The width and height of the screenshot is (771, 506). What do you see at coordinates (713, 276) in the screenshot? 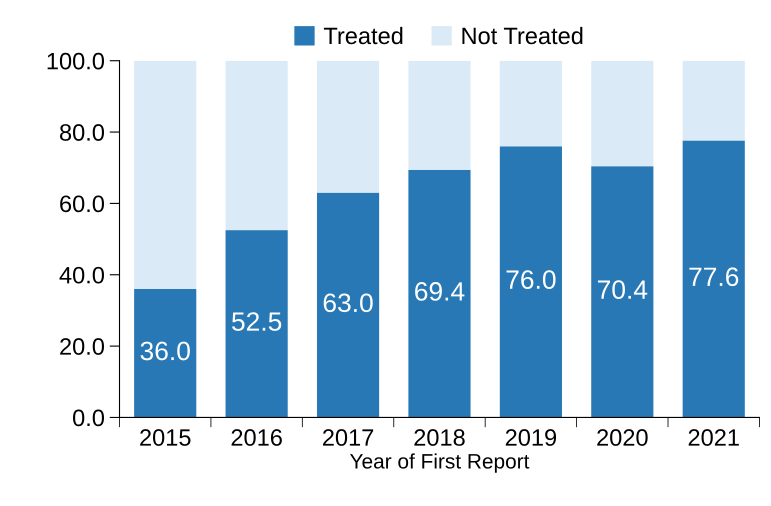
I see `data-label: 77.6` at bounding box center [713, 276].